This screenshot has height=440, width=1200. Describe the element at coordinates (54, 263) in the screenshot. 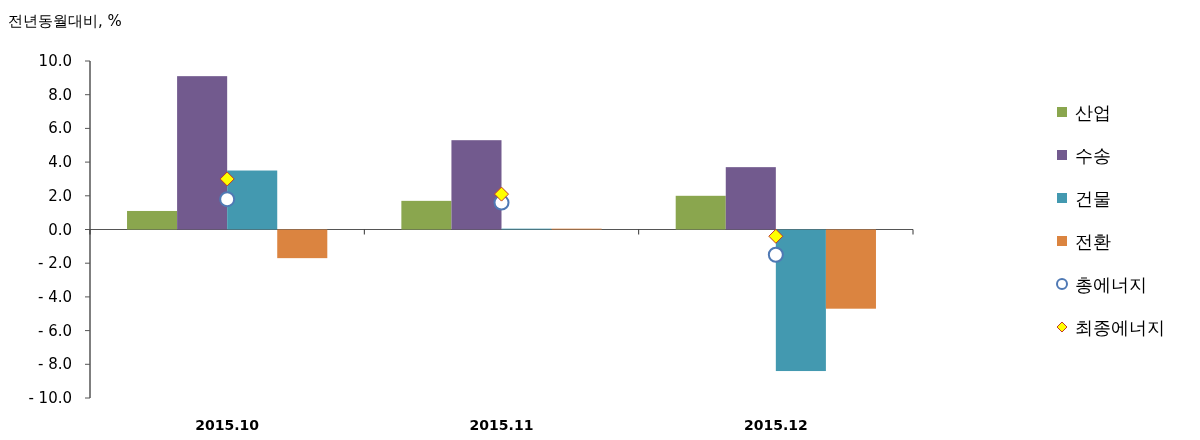

I see `y-tick-label: - 2.0` at that location.